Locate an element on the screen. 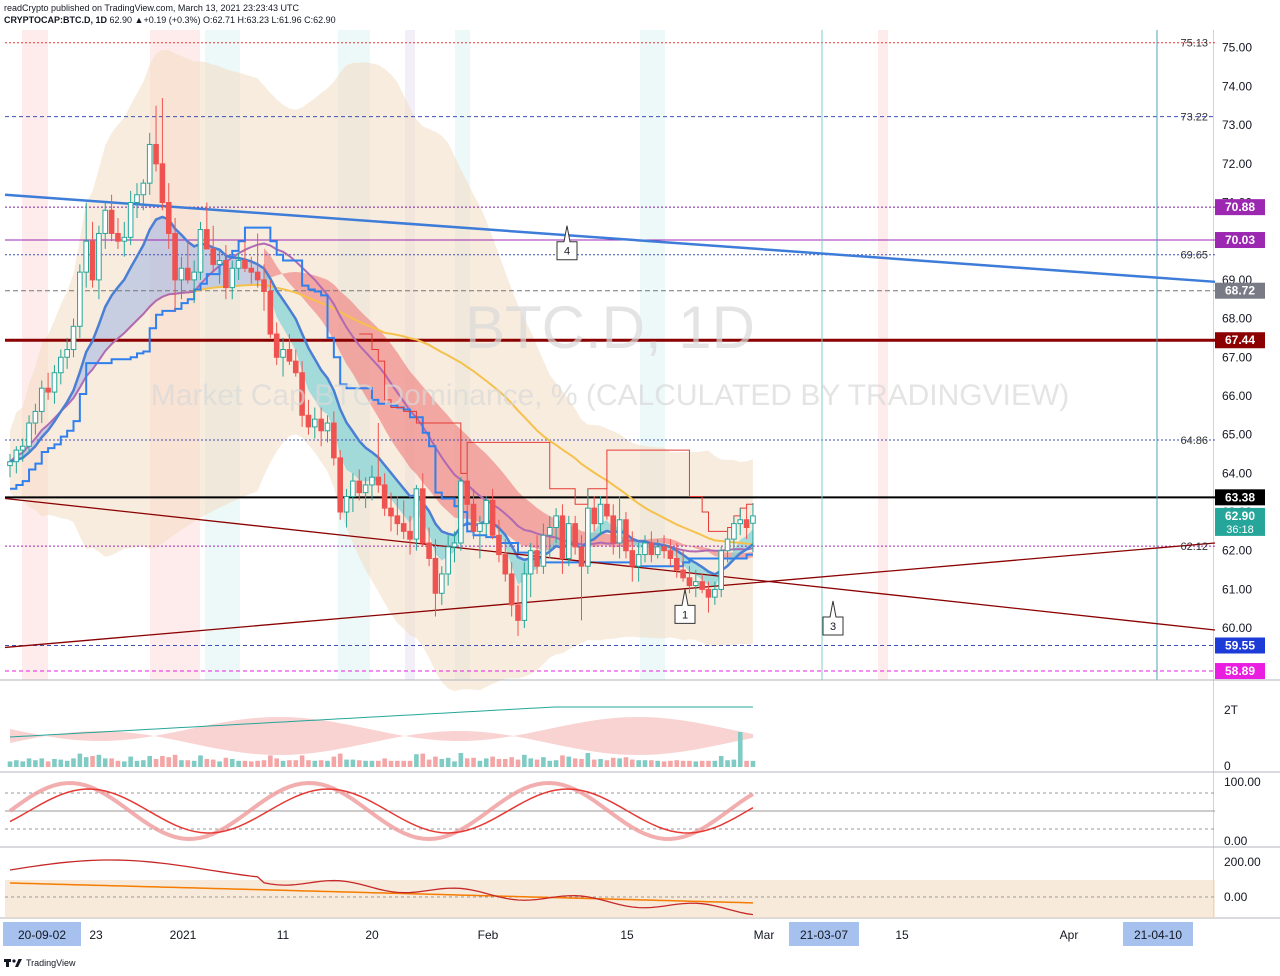  x-axis-tick: 23 is located at coordinates (96, 935).